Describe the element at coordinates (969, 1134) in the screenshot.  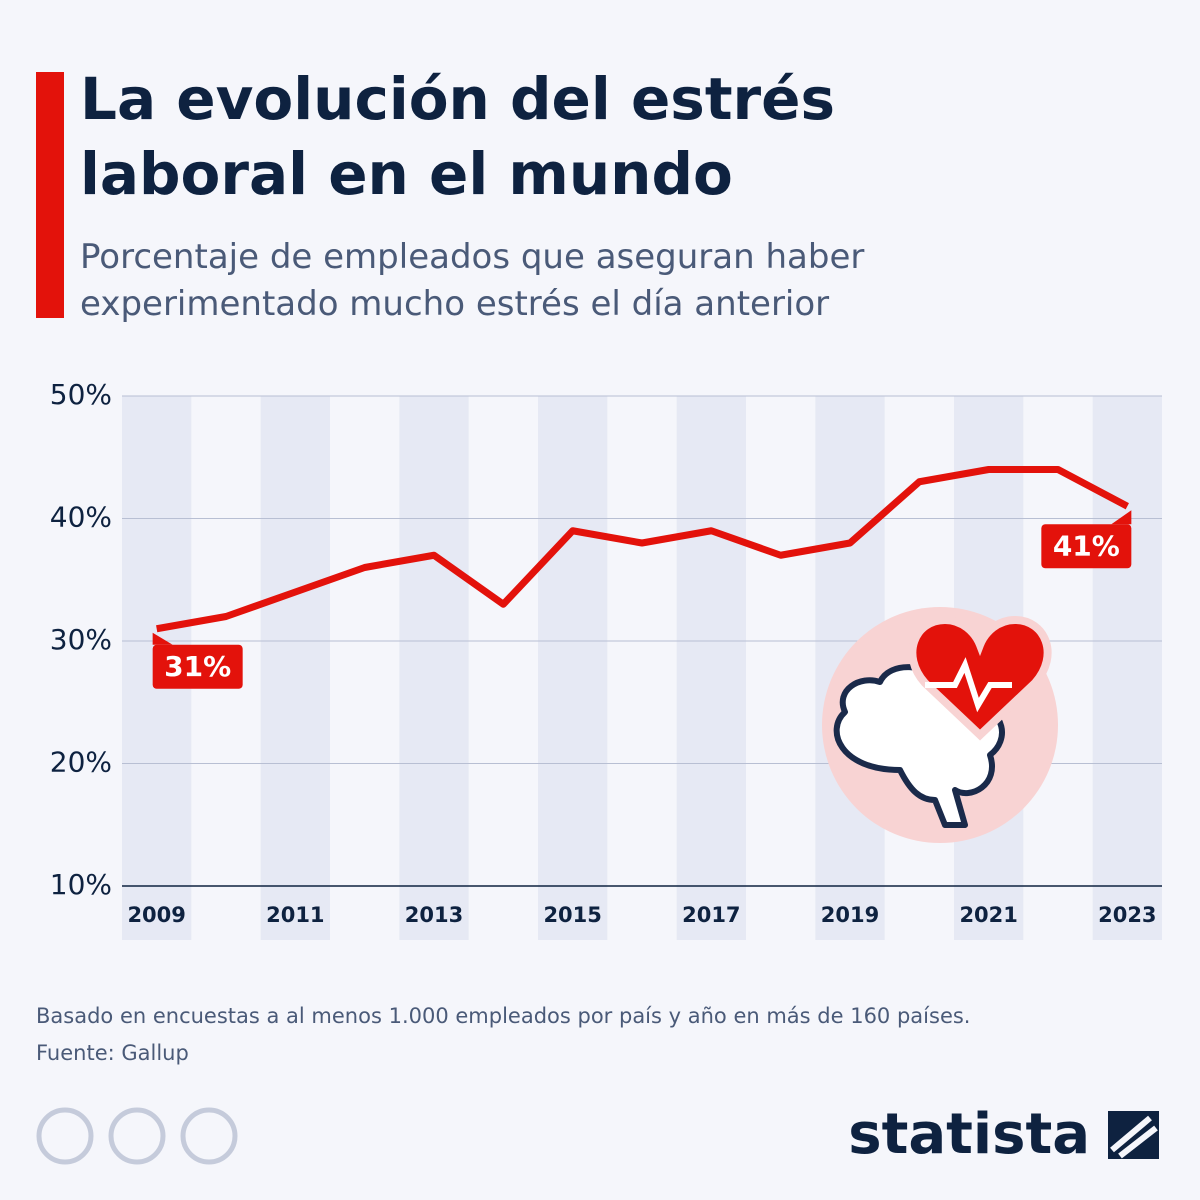
I see `brand-logo: statista` at that location.